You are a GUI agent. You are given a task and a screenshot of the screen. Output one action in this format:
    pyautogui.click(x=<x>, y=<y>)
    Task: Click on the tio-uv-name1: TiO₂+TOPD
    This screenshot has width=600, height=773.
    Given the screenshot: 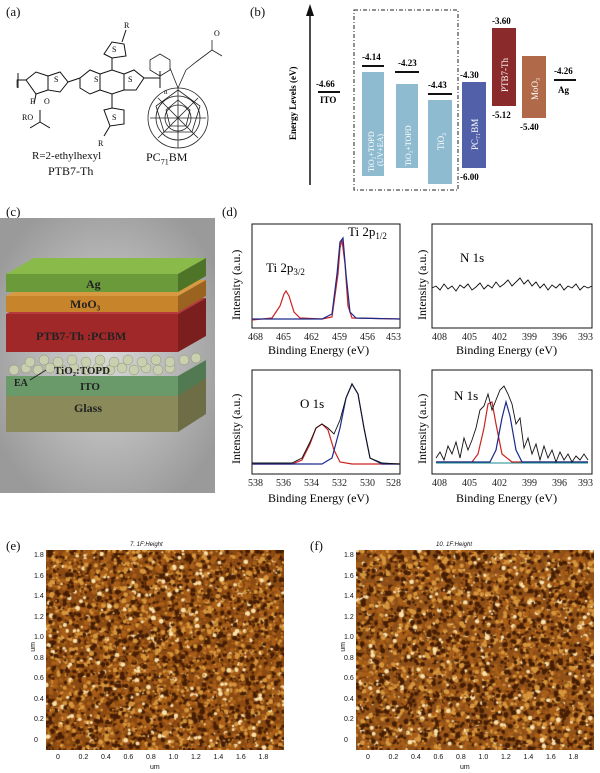 What is the action you would take?
    pyautogui.click(x=371, y=151)
    